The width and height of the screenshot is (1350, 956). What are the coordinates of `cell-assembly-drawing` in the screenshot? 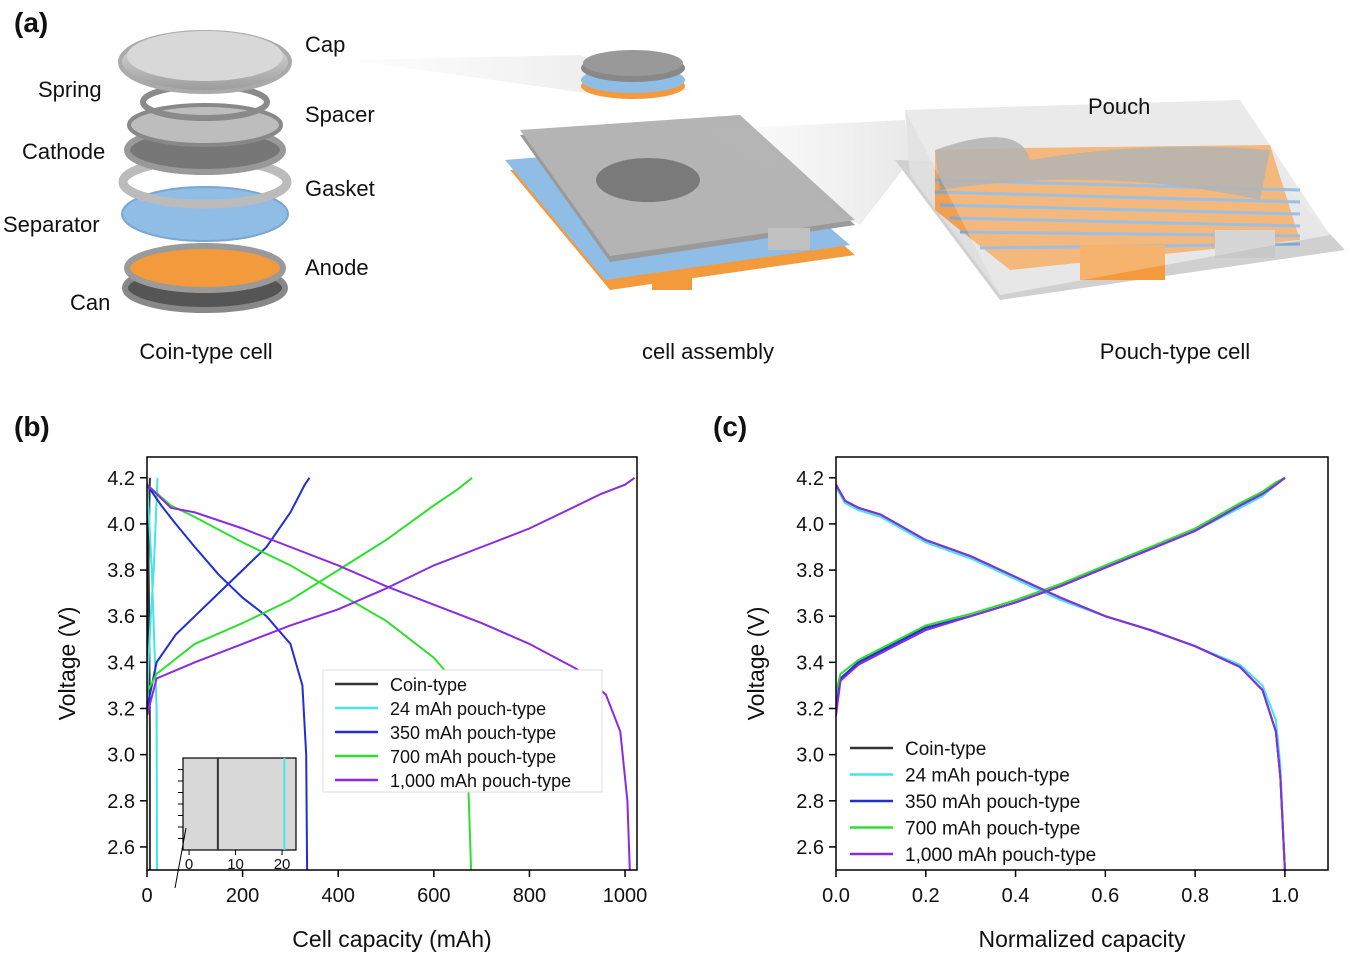 It's located at (630, 170).